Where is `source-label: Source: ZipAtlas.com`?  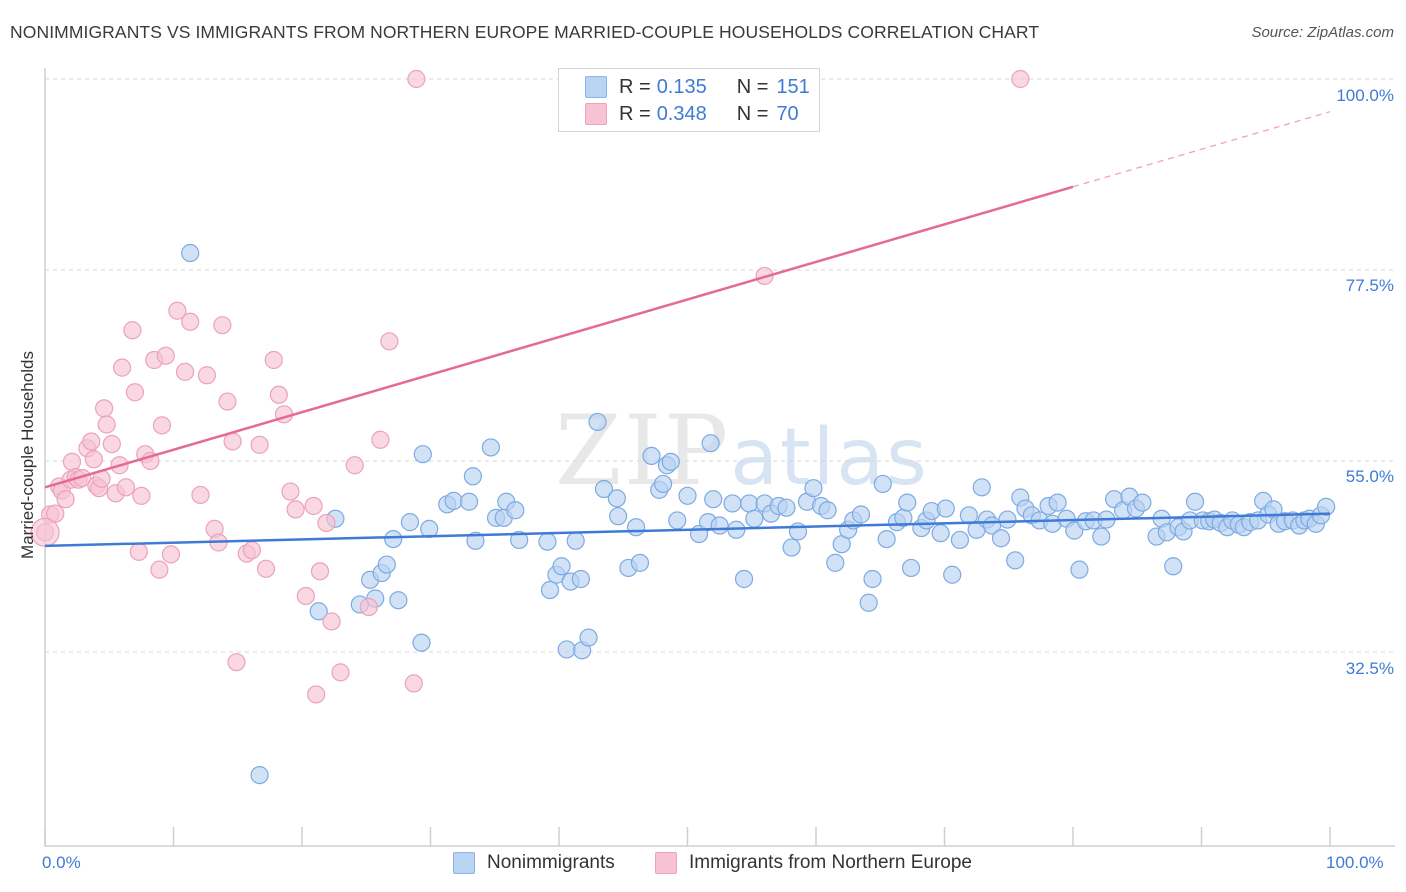 source-label: Source: ZipAtlas.com is located at coordinates (1322, 32).